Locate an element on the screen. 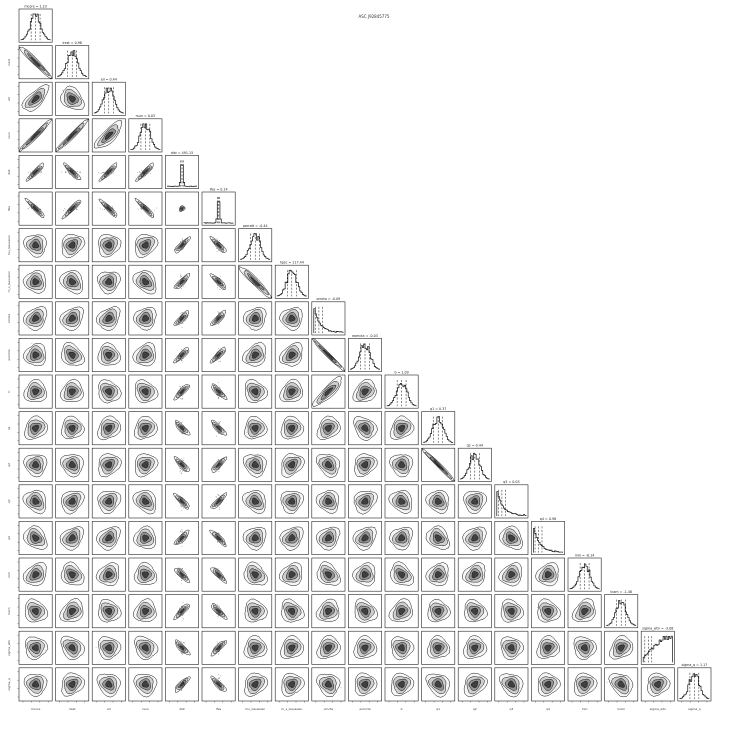 The height and width of the screenshot is (750, 750). y-axis-label-lnm: lnm is located at coordinates (9, 575).